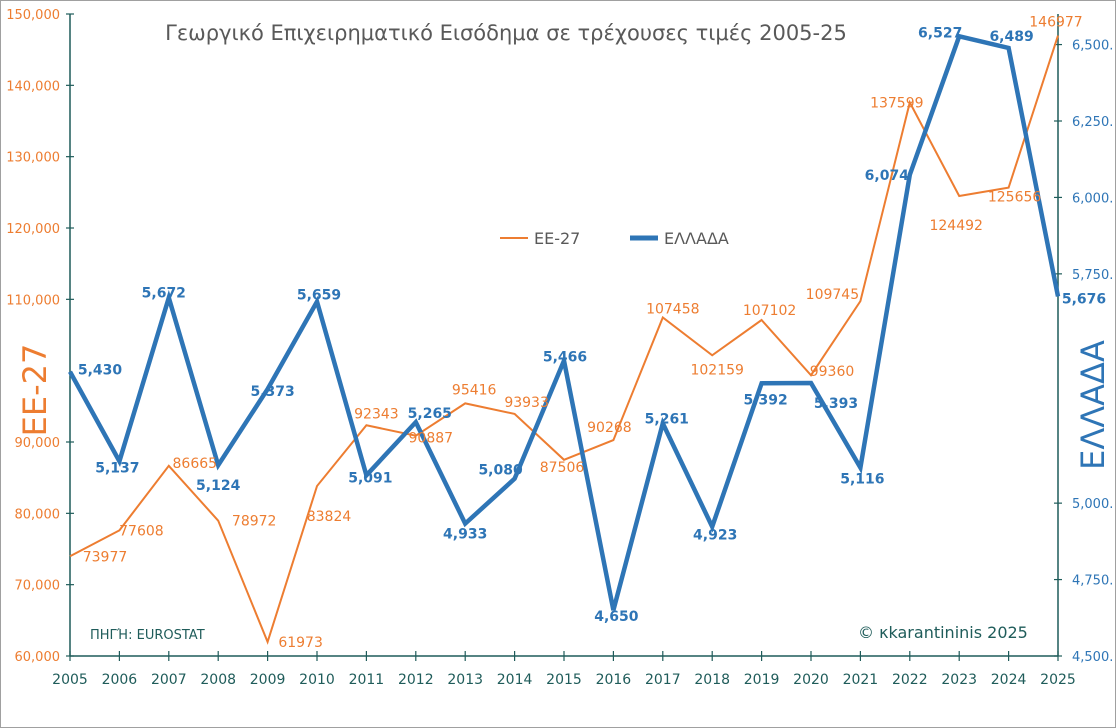 Image resolution: width=1116 pixels, height=728 pixels. Describe the element at coordinates (515, 680) in the screenshot. I see `x-tick-label: 2014` at that location.